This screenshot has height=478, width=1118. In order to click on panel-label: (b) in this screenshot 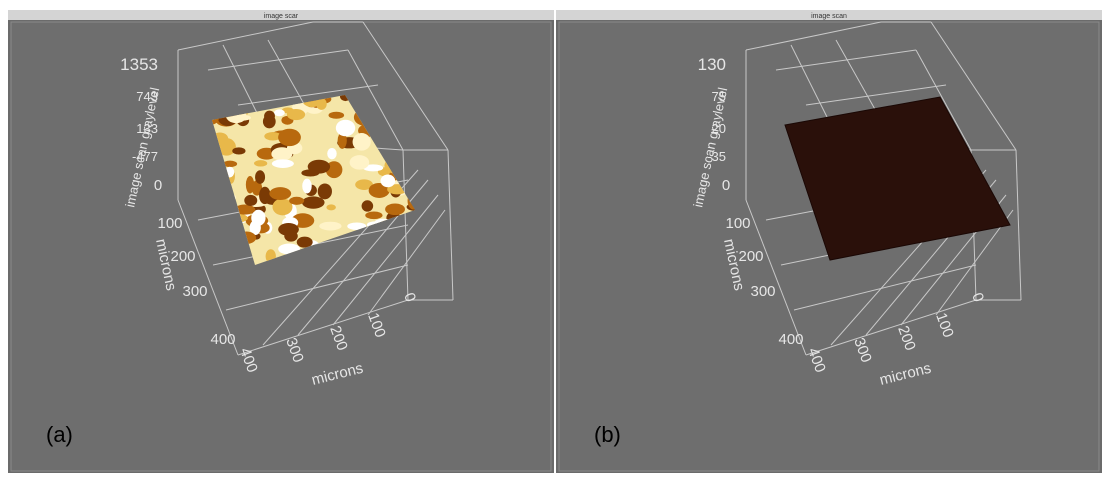, I will do `click(607, 434)`.